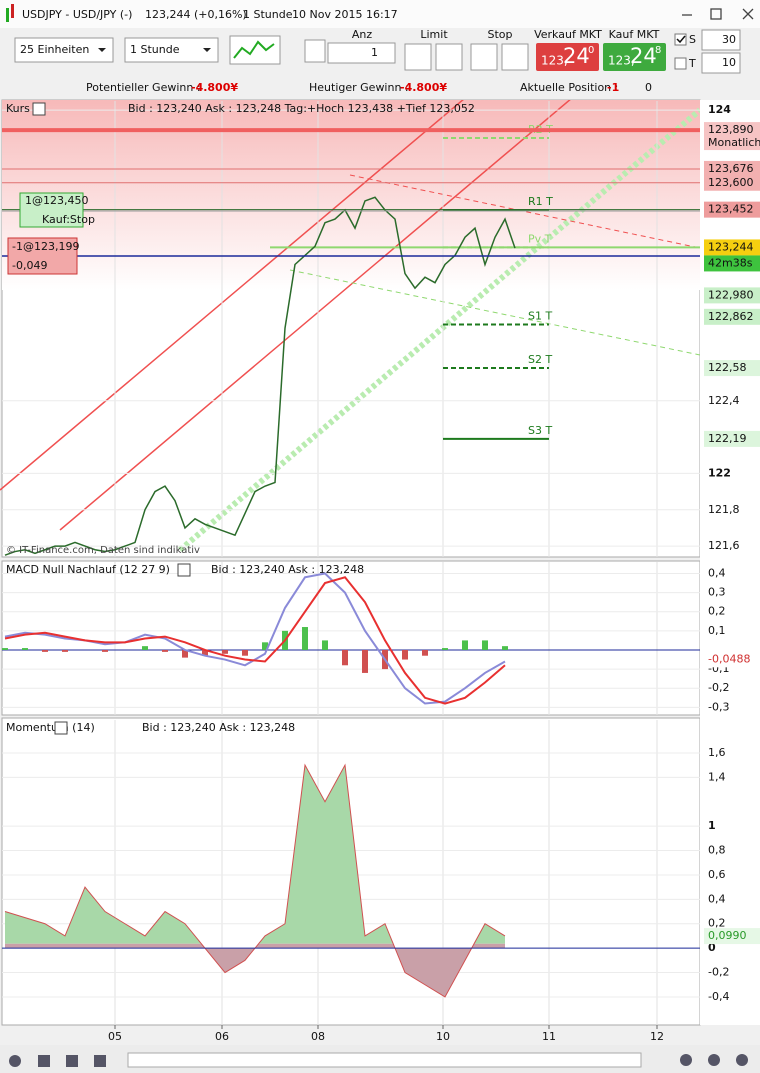  Describe the element at coordinates (443, 1036) in the screenshot. I see `x-tick-label: 10` at that location.